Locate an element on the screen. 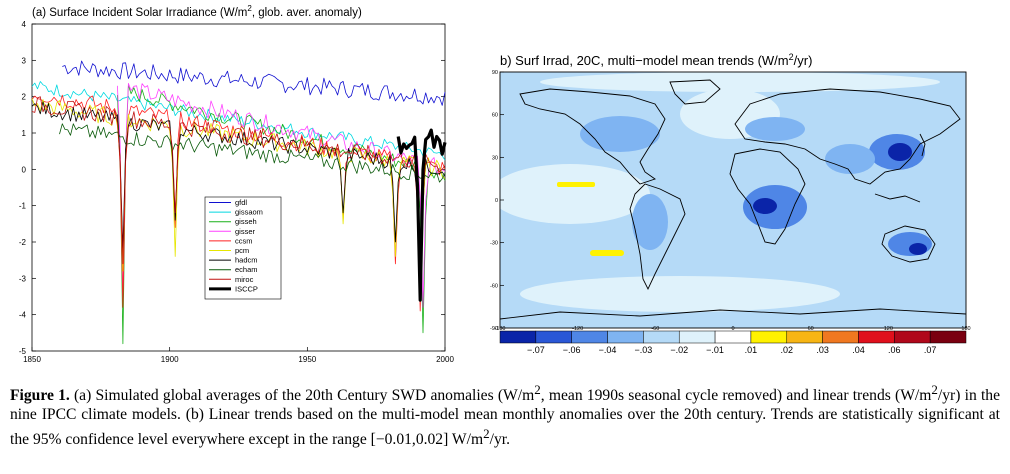  southern-light-area is located at coordinates (680, 294).